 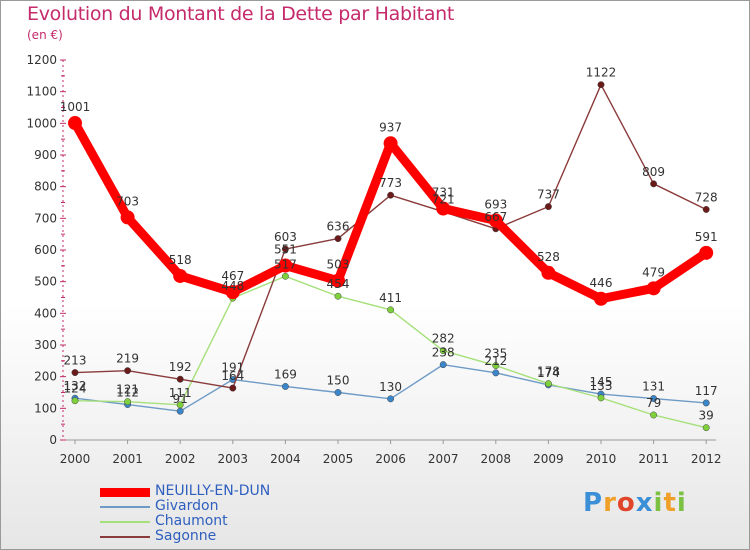 I want to click on data-label: 79, so click(x=653, y=403).